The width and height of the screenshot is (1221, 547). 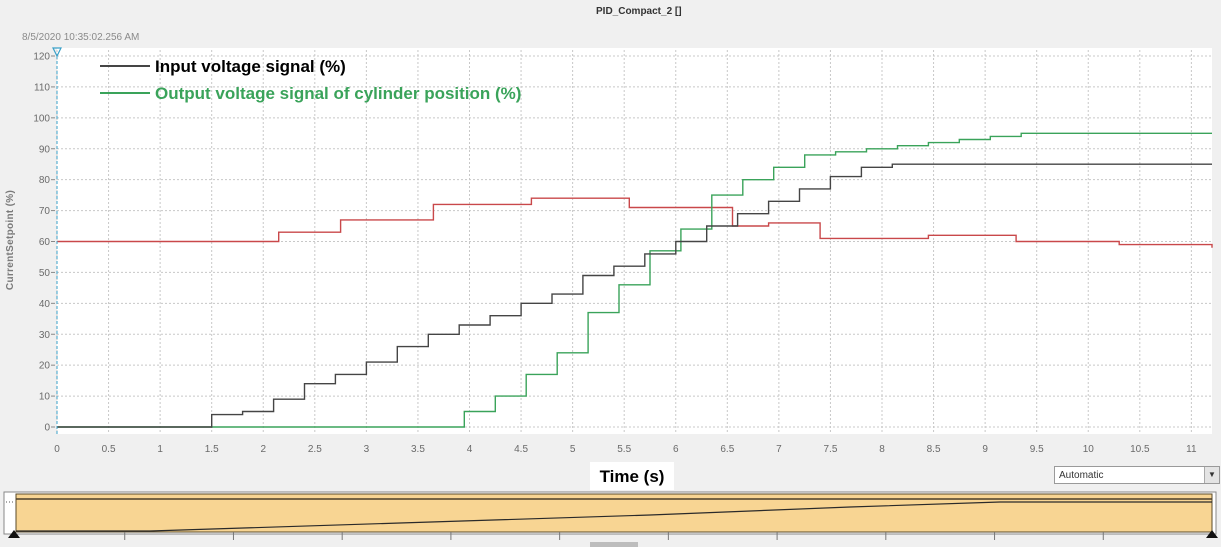 What do you see at coordinates (934, 449) in the screenshot?
I see `x-tick-label: 8.5` at bounding box center [934, 449].